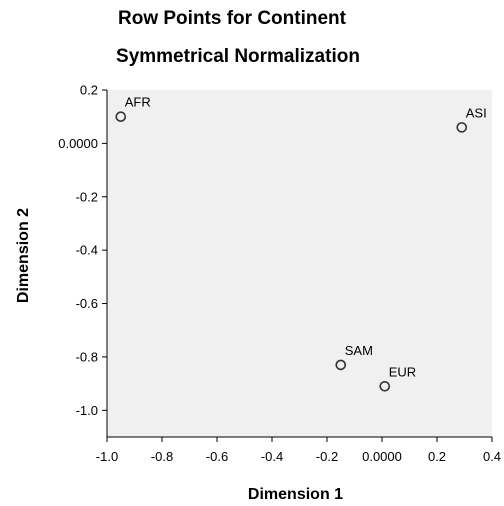 The image size is (504, 506). What do you see at coordinates (83, 260) in the screenshot?
I see `y-axis: 0.2 0.0000 -0.2 -0.4 -0.6 -0.8 -1.0` at bounding box center [83, 260].